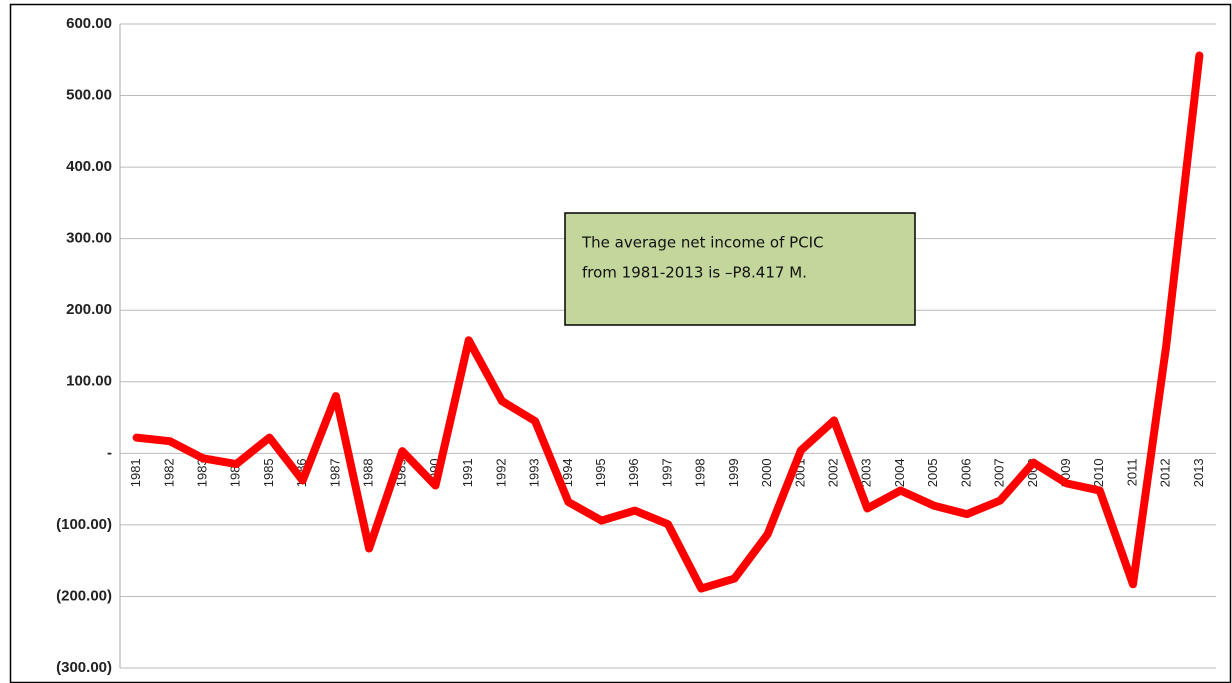 The height and width of the screenshot is (683, 1232). I want to click on y-tick-label: -, so click(109, 452).